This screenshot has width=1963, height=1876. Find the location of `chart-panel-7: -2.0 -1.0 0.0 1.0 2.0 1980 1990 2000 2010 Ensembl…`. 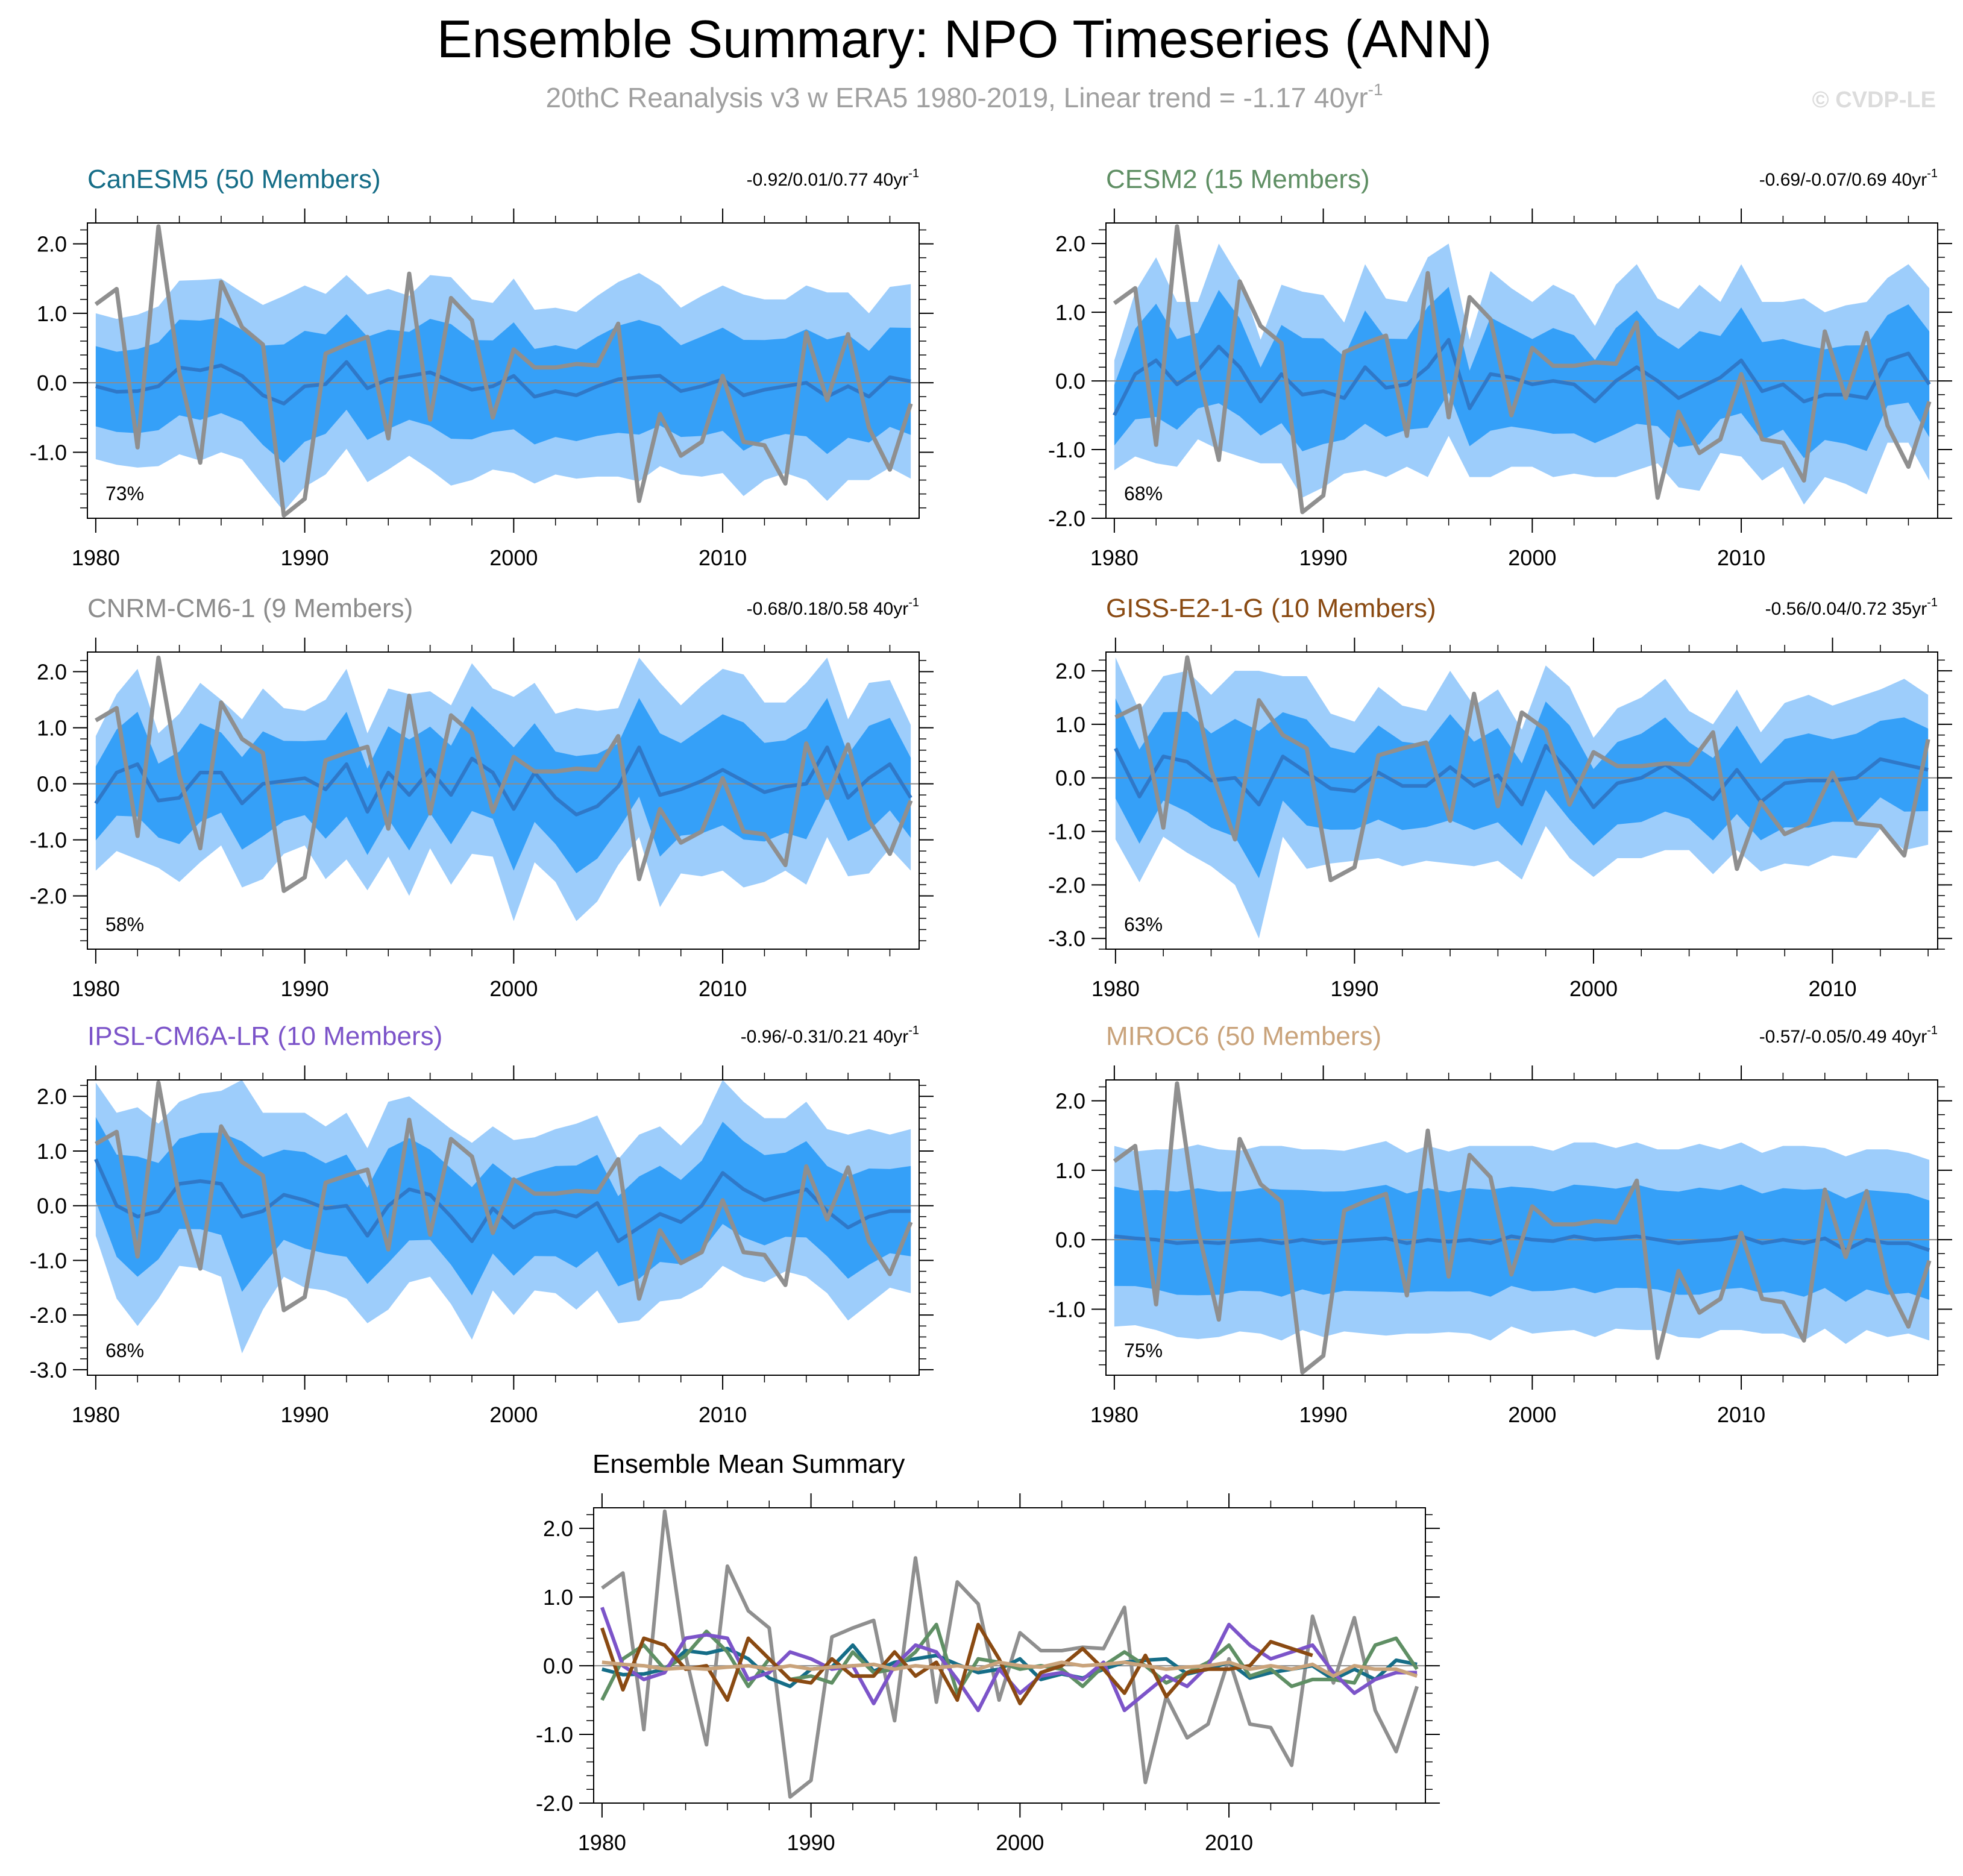

chart-panel-7: -2.0 -1.0 0.0 1.0 2.0 1980 1990 2000 2010 Ensembl… is located at coordinates (988, 1652).